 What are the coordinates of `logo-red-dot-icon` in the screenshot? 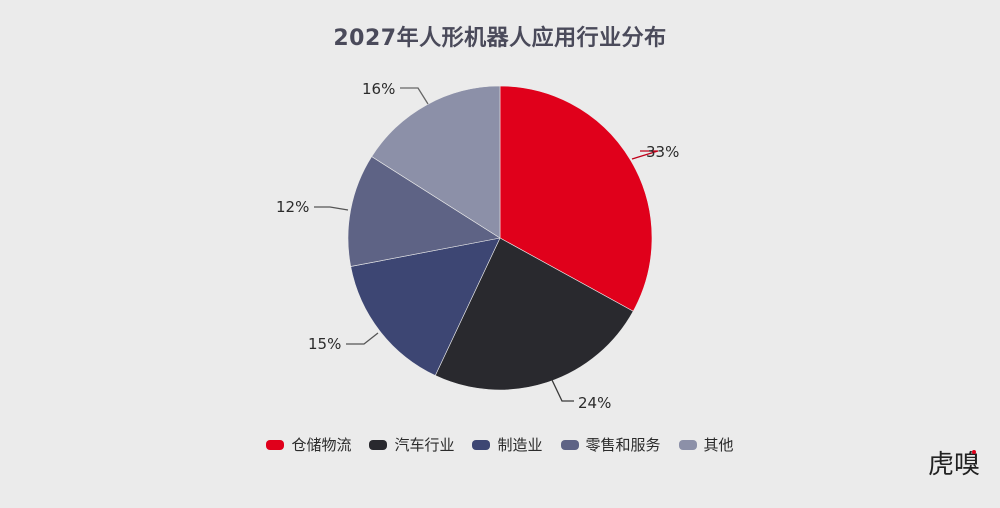 It's located at (974, 452).